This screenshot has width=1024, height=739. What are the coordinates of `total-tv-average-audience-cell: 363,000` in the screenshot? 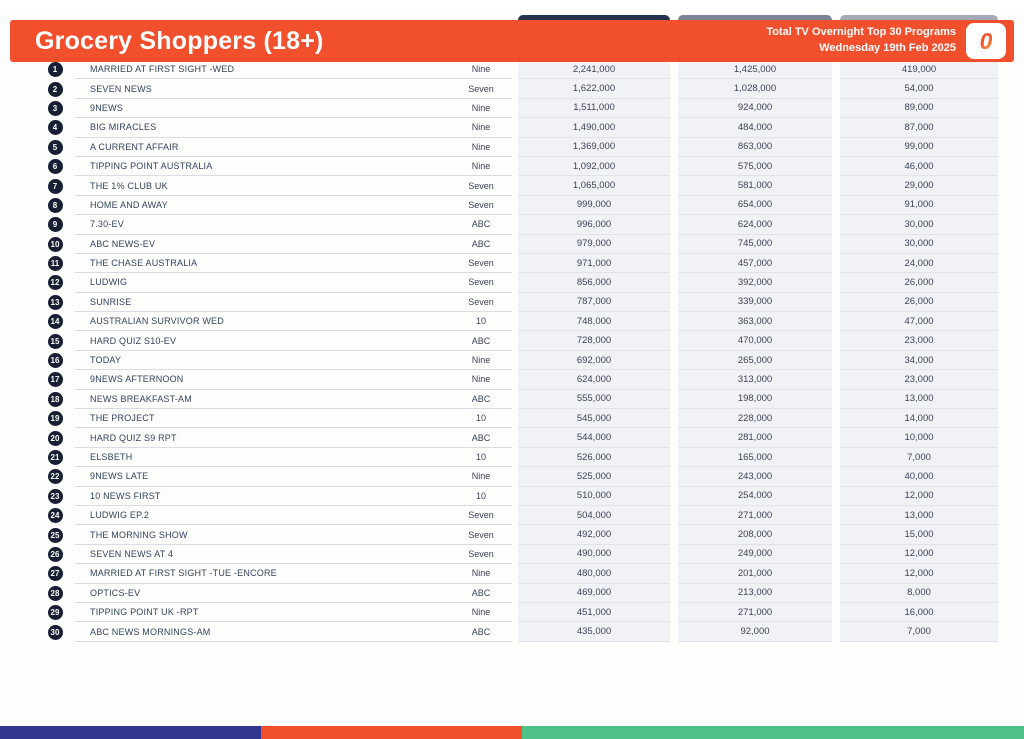 It's located at (755, 322).